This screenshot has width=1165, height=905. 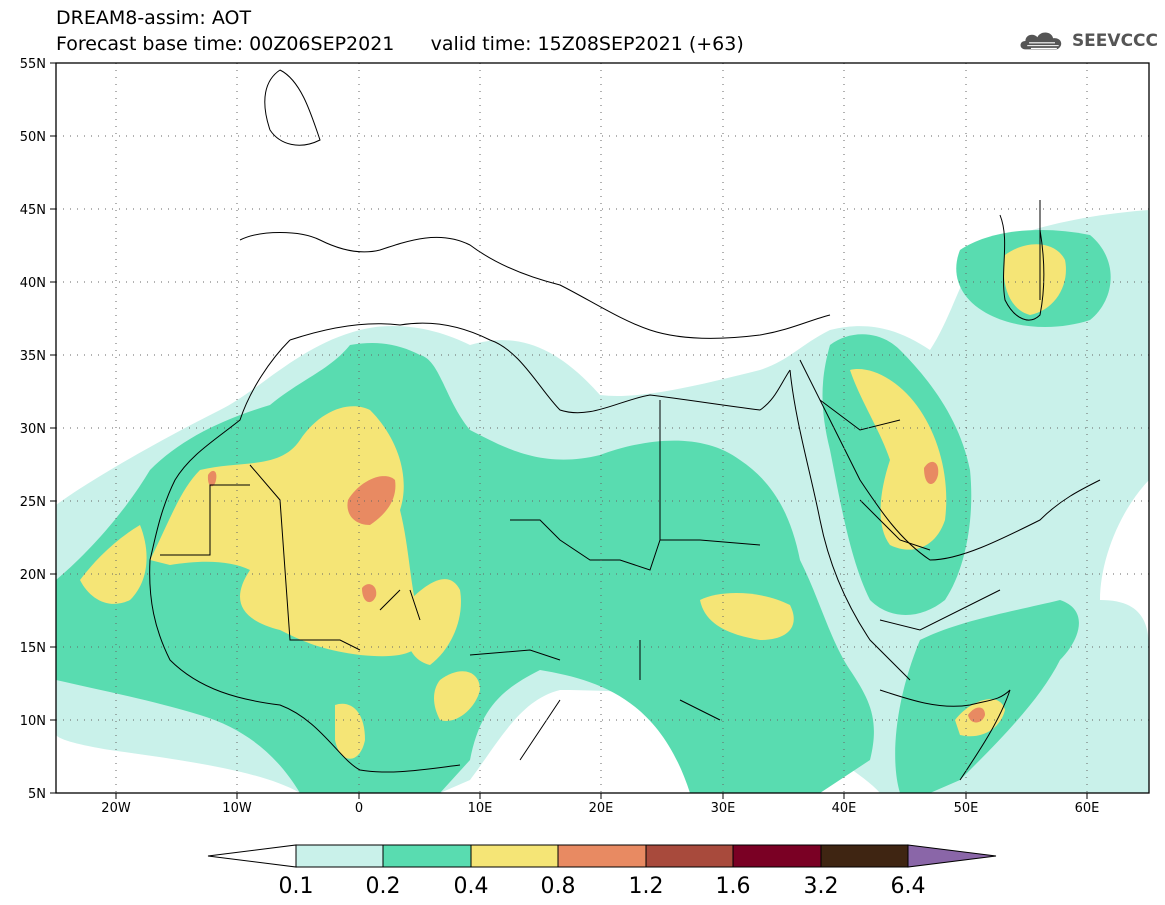 What do you see at coordinates (945, 735) in the screenshot?
I see `coastline-horn` at bounding box center [945, 735].